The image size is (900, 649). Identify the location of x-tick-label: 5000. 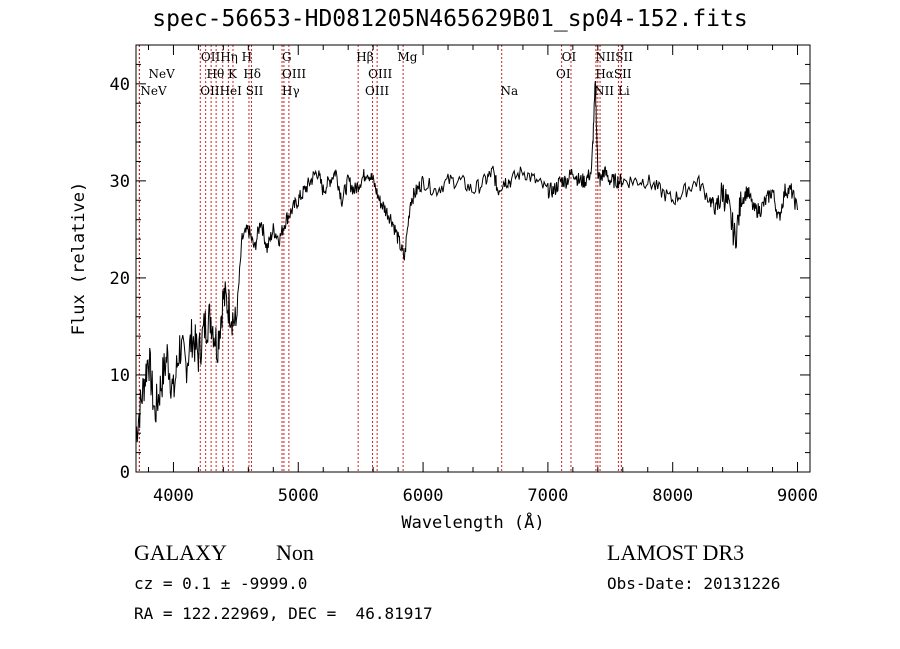
(298, 496).